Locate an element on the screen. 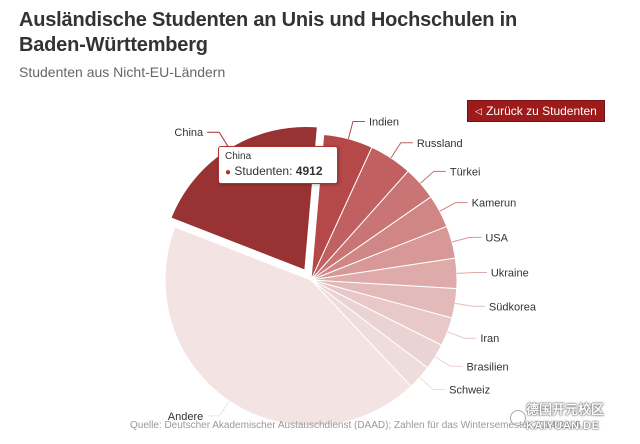  back-to-students-button: ◁ Zurück zu Studenten is located at coordinates (536, 111).